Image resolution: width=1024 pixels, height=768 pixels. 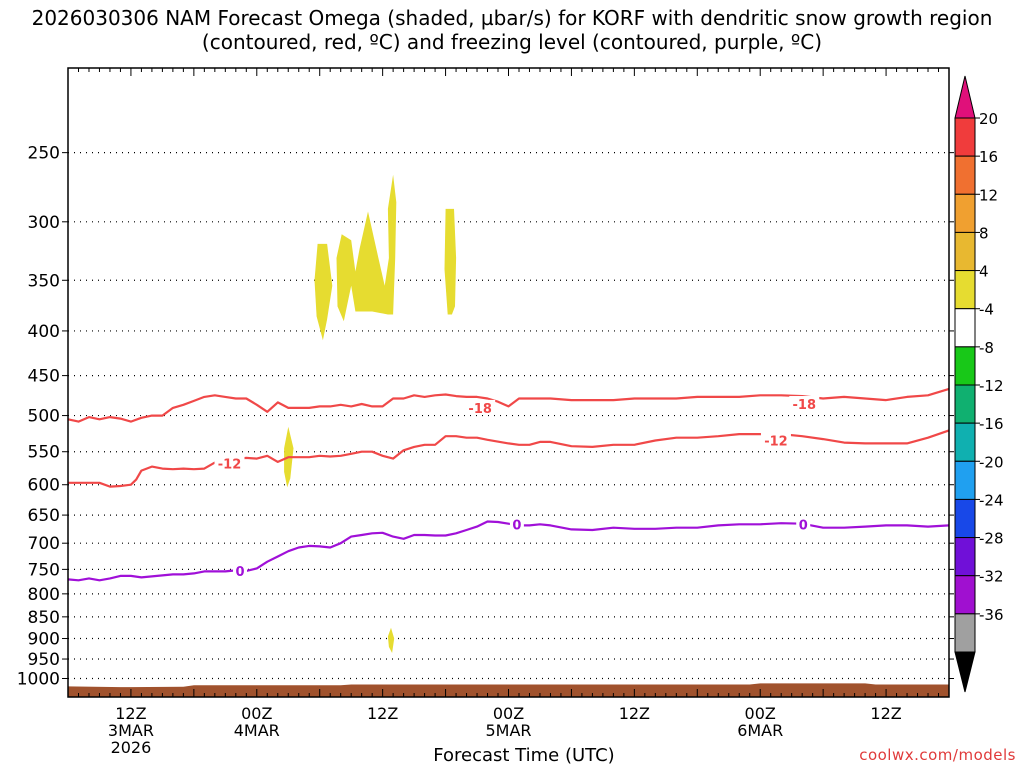 I want to click on y-tick-label: 600, so click(x=44, y=486).